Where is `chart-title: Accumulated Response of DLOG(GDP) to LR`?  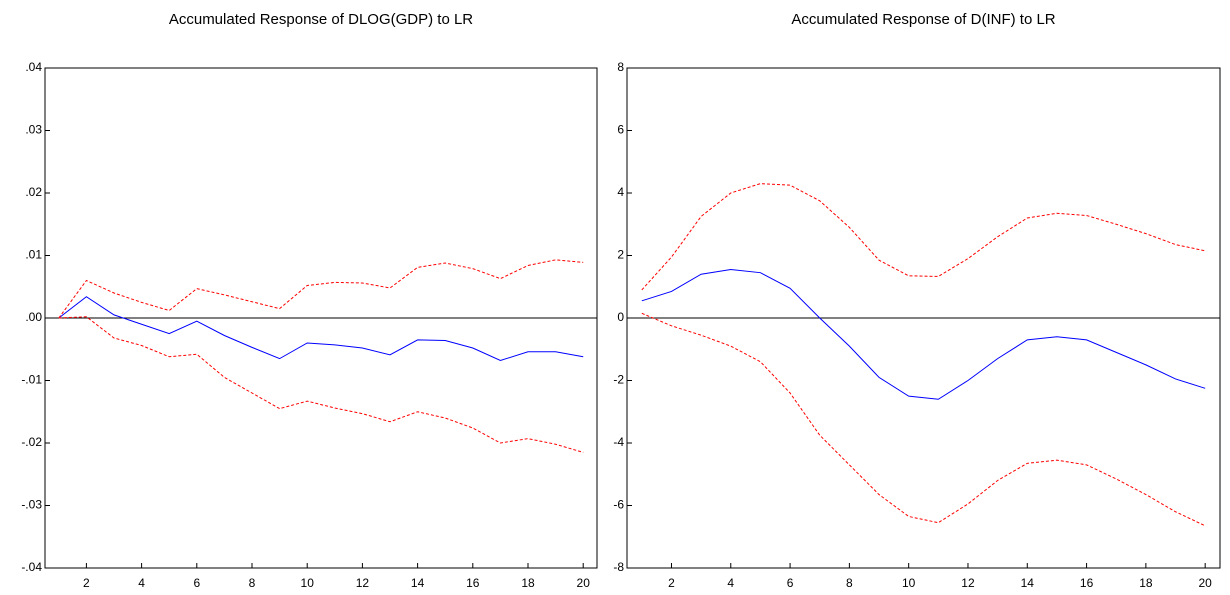 chart-title: Accumulated Response of DLOG(GDP) to LR is located at coordinates (321, 19).